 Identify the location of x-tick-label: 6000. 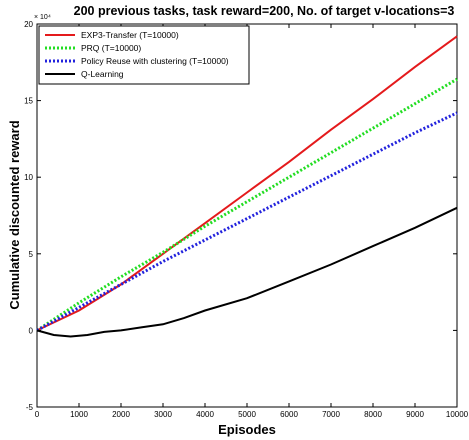
(289, 414).